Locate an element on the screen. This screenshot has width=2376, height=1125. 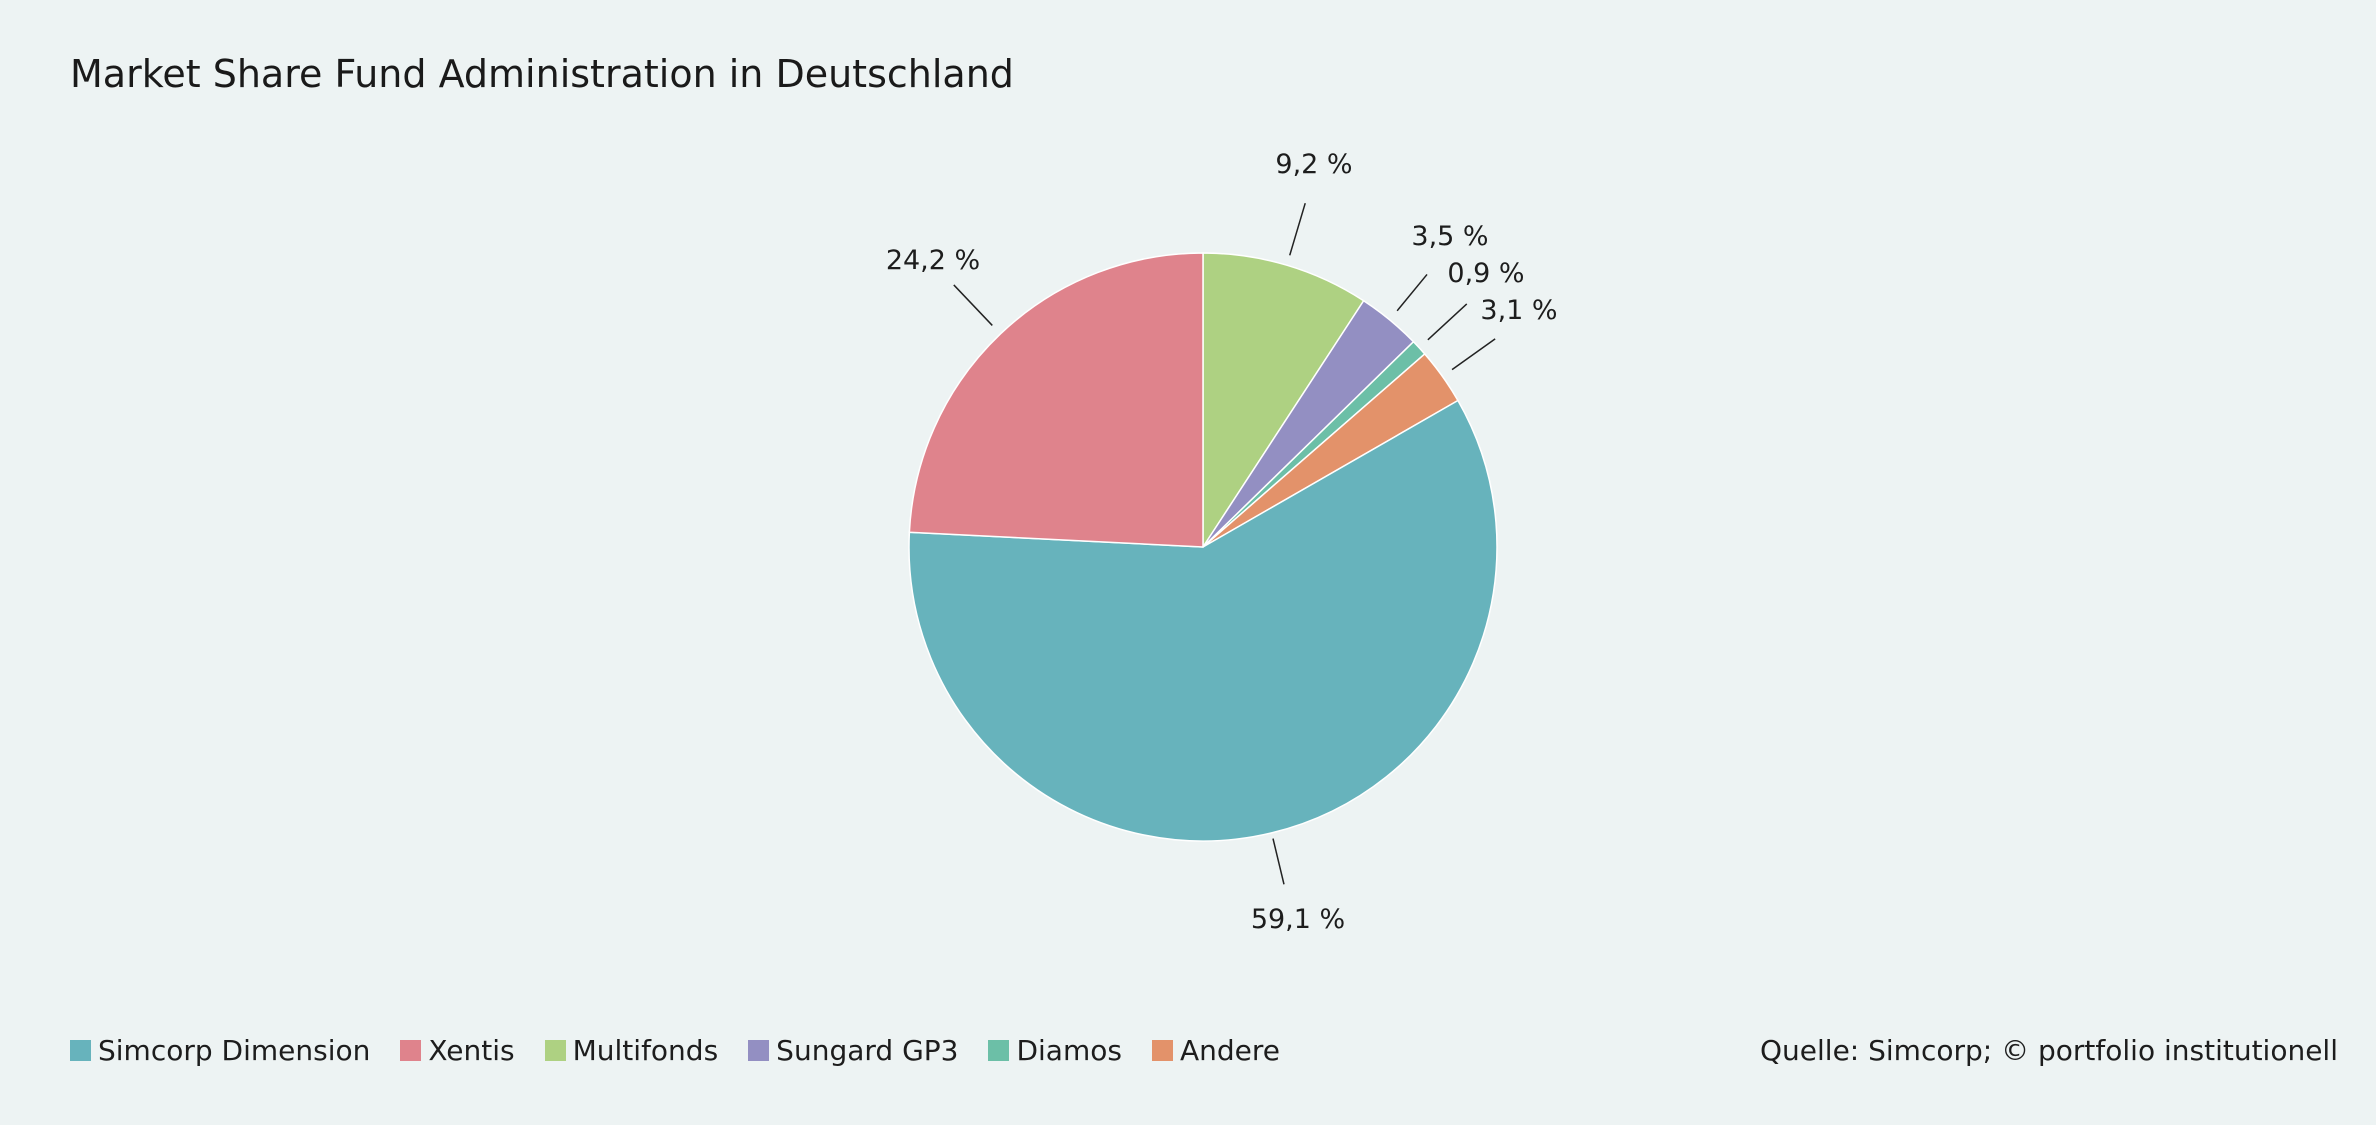
legend-item-simcorp-dimension: Simcorp Dimension is located at coordinates (220, 1050).